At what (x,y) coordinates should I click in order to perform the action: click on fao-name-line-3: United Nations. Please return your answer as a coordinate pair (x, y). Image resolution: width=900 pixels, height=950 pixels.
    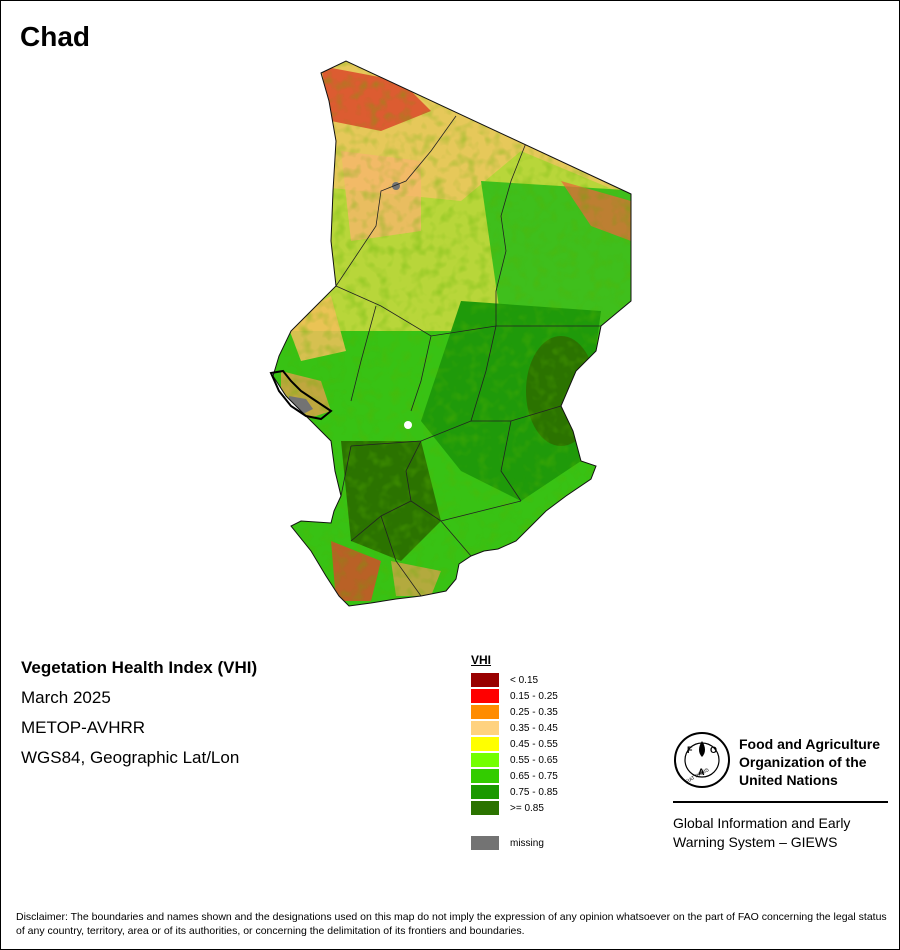
    Looking at the image, I should click on (788, 780).